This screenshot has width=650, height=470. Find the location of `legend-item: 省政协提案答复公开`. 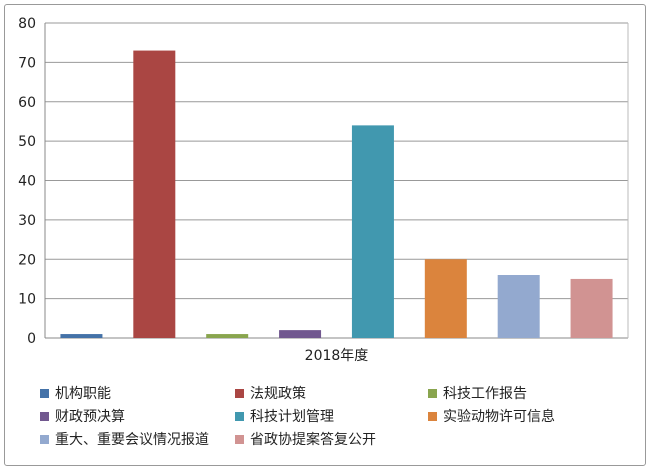

legend-item: 省政协提案答复公开 is located at coordinates (305, 439).